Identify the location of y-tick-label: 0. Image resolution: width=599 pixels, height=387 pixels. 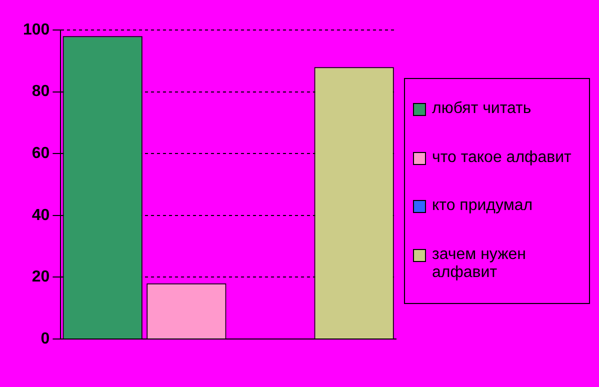
(45, 339).